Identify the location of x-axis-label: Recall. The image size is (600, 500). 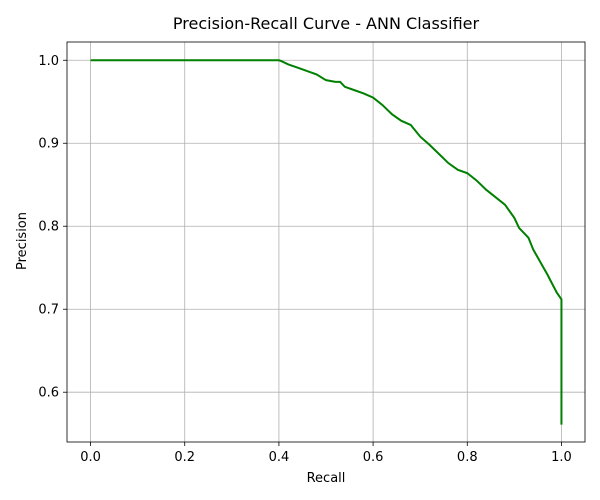
(326, 478).